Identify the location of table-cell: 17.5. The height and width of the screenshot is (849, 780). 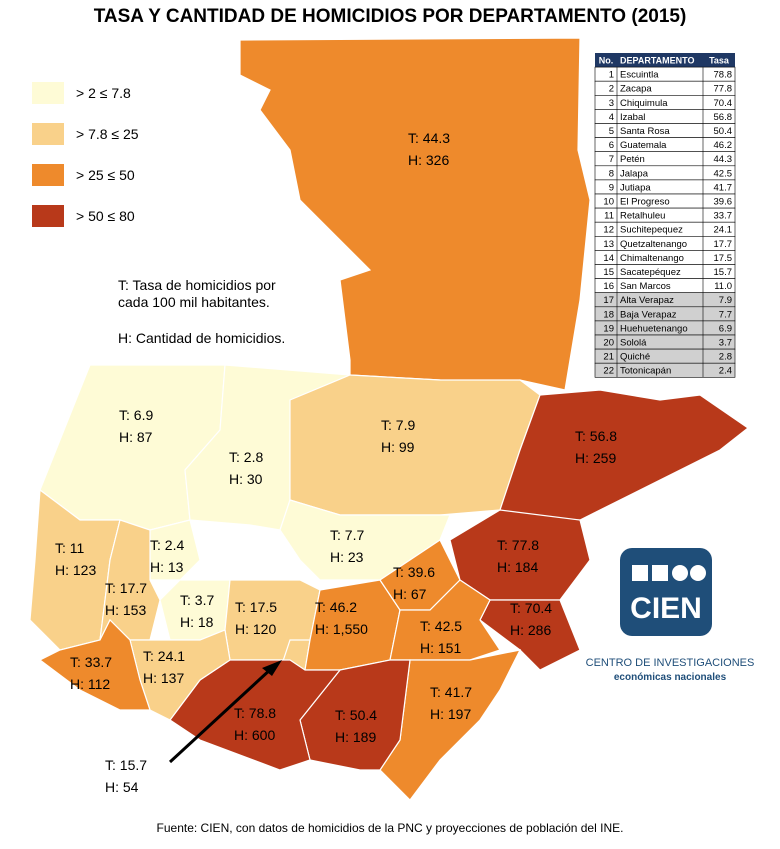
(723, 258).